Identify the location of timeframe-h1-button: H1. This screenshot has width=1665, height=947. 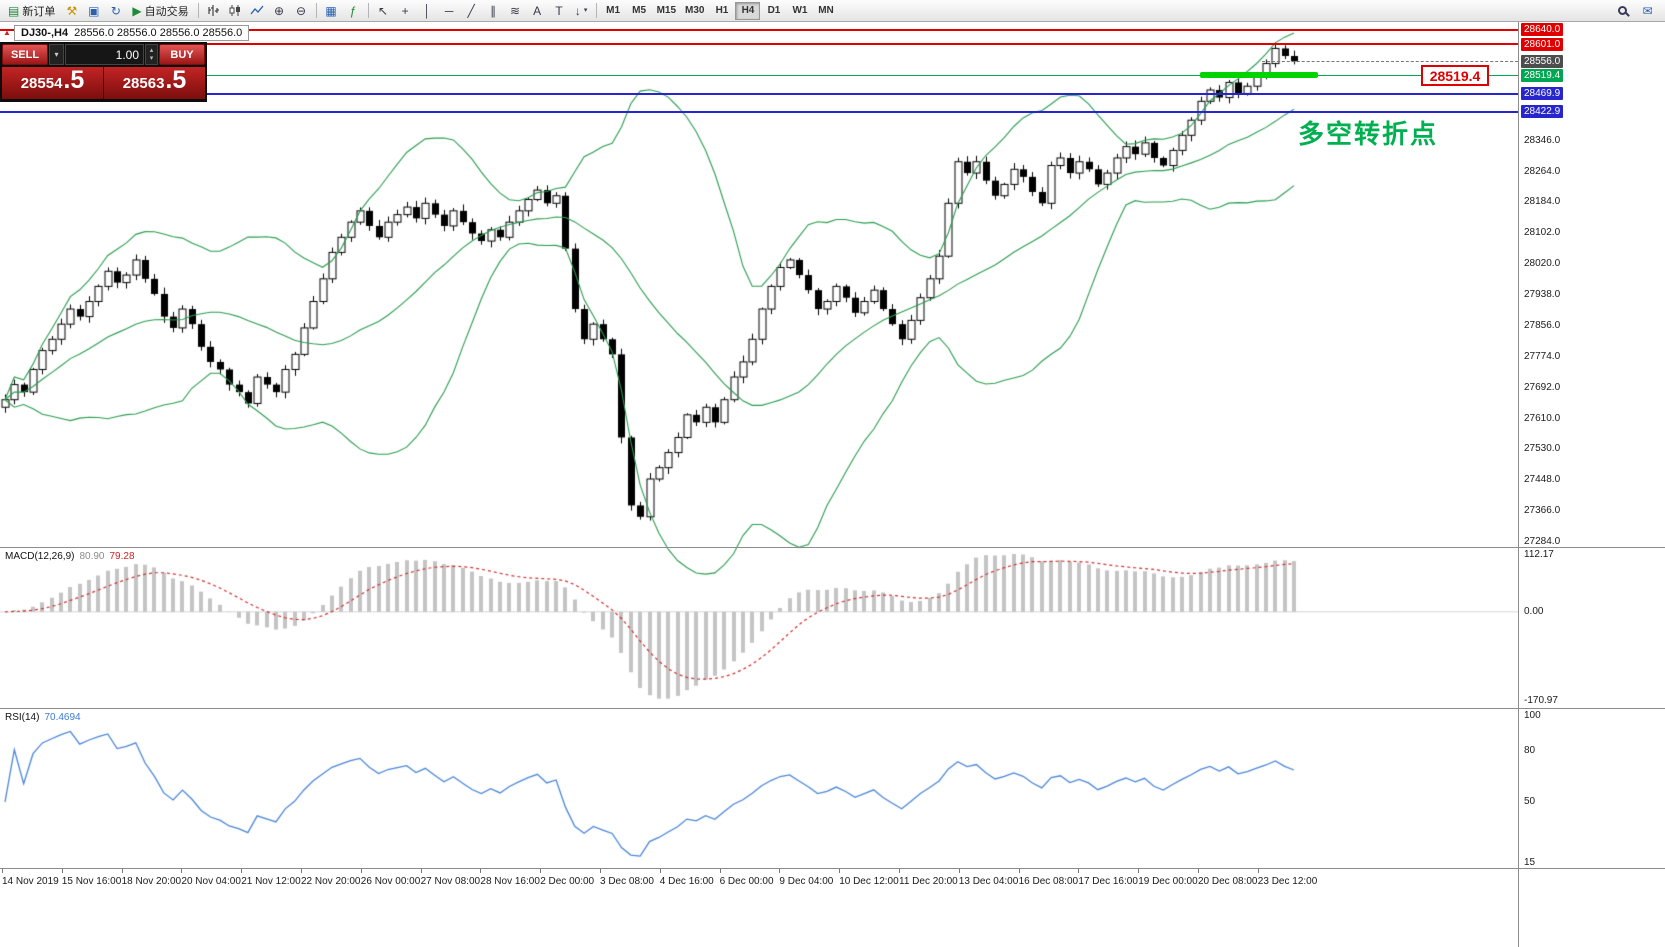
(721, 11).